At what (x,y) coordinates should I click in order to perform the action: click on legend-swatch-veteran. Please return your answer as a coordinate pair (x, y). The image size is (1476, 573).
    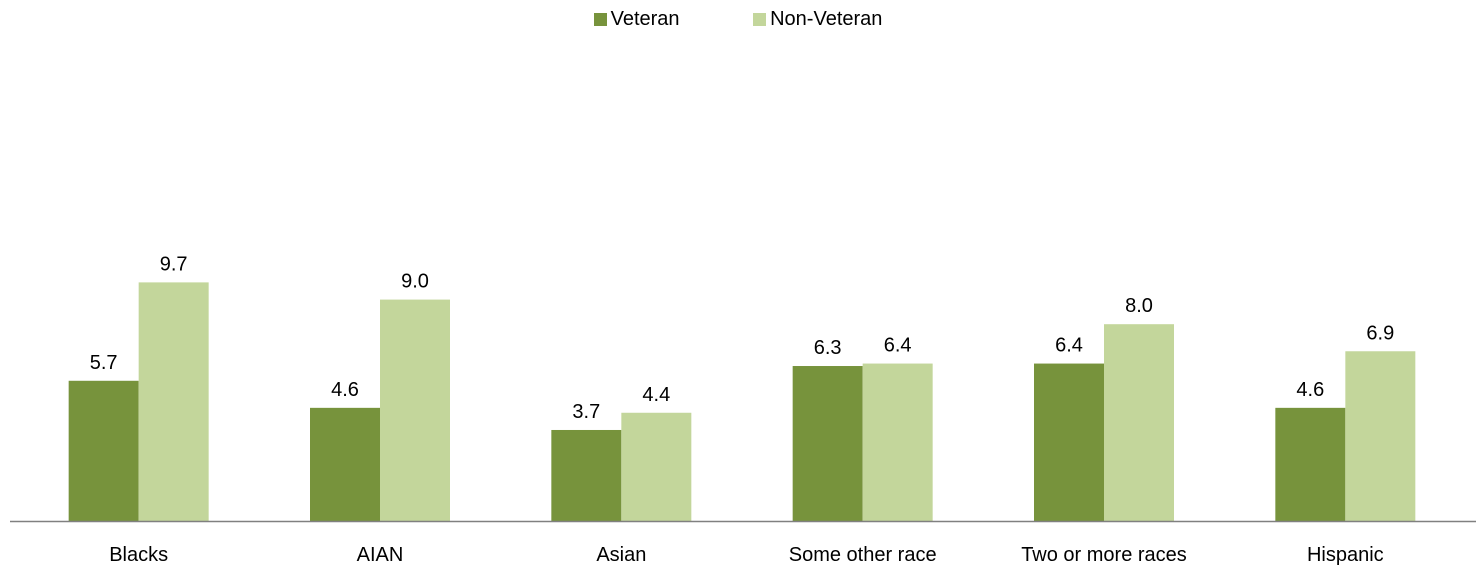
    Looking at the image, I should click on (600, 19).